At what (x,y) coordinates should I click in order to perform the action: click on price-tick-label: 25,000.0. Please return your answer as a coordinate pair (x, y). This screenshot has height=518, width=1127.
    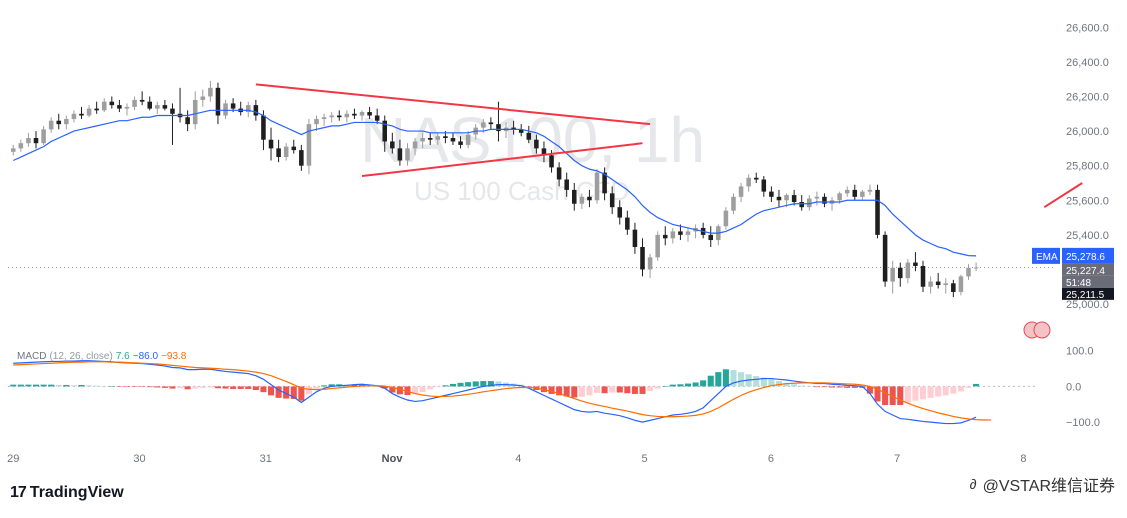
    Looking at the image, I should click on (1087, 305).